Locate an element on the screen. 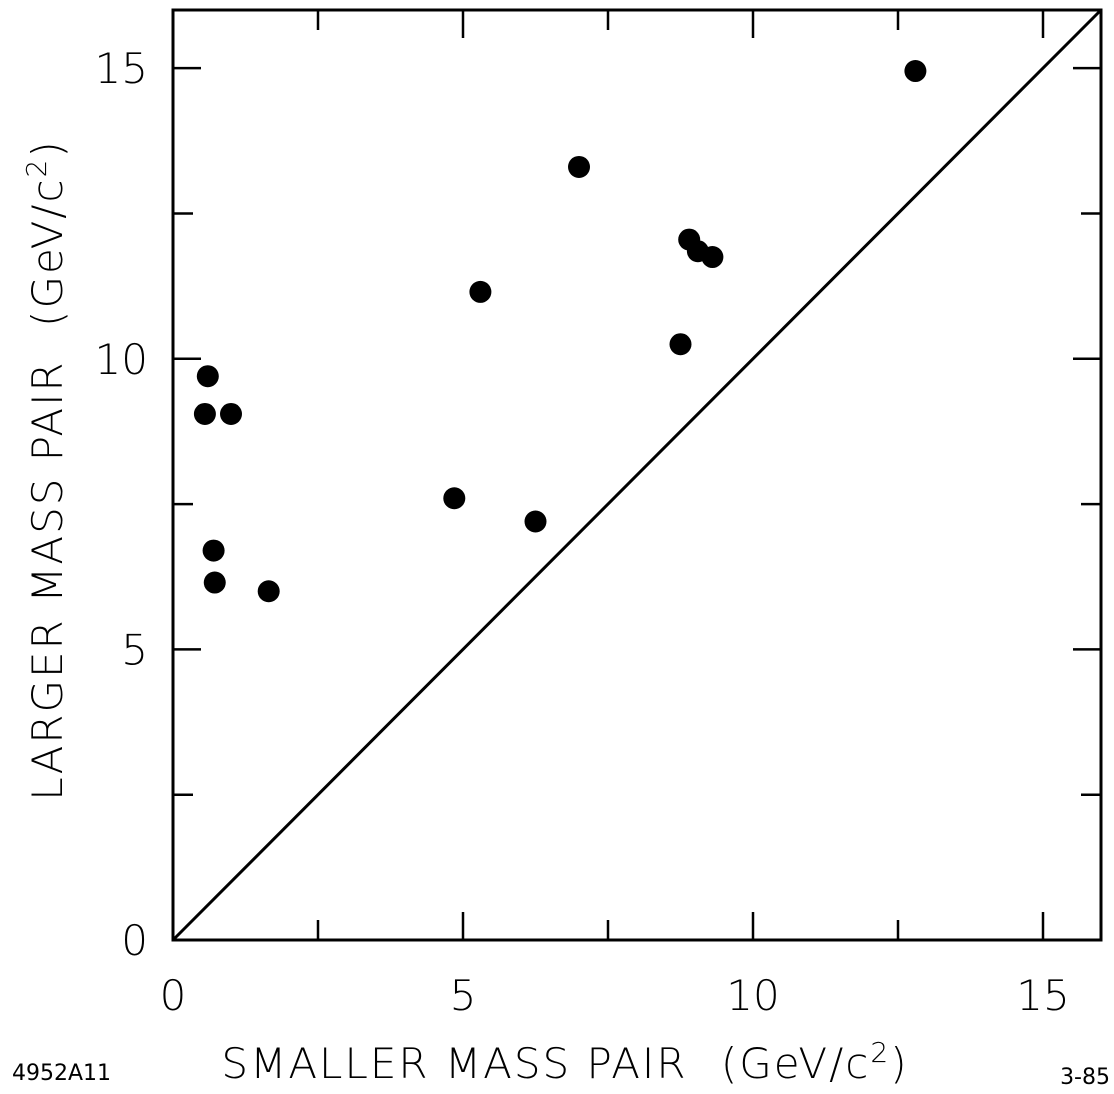 The width and height of the screenshot is (1114, 1094). x-tick-label: 0 is located at coordinates (173, 995).